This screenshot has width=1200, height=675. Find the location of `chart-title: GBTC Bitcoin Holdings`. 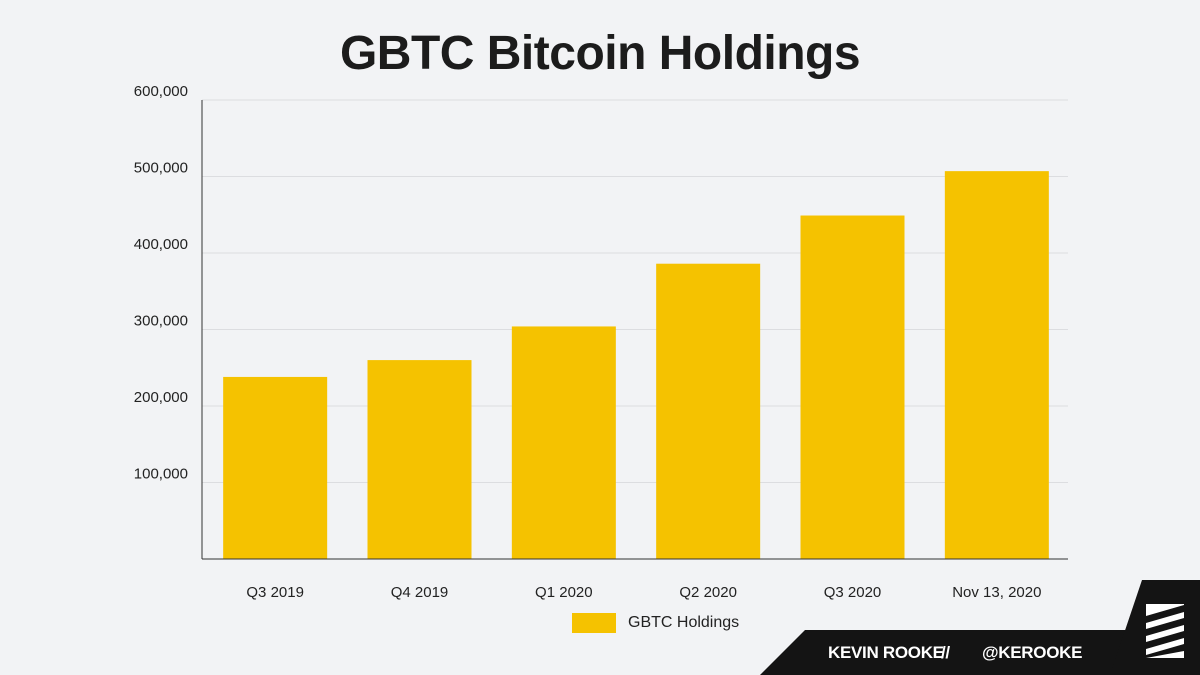

chart-title: GBTC Bitcoin Holdings is located at coordinates (600, 53).